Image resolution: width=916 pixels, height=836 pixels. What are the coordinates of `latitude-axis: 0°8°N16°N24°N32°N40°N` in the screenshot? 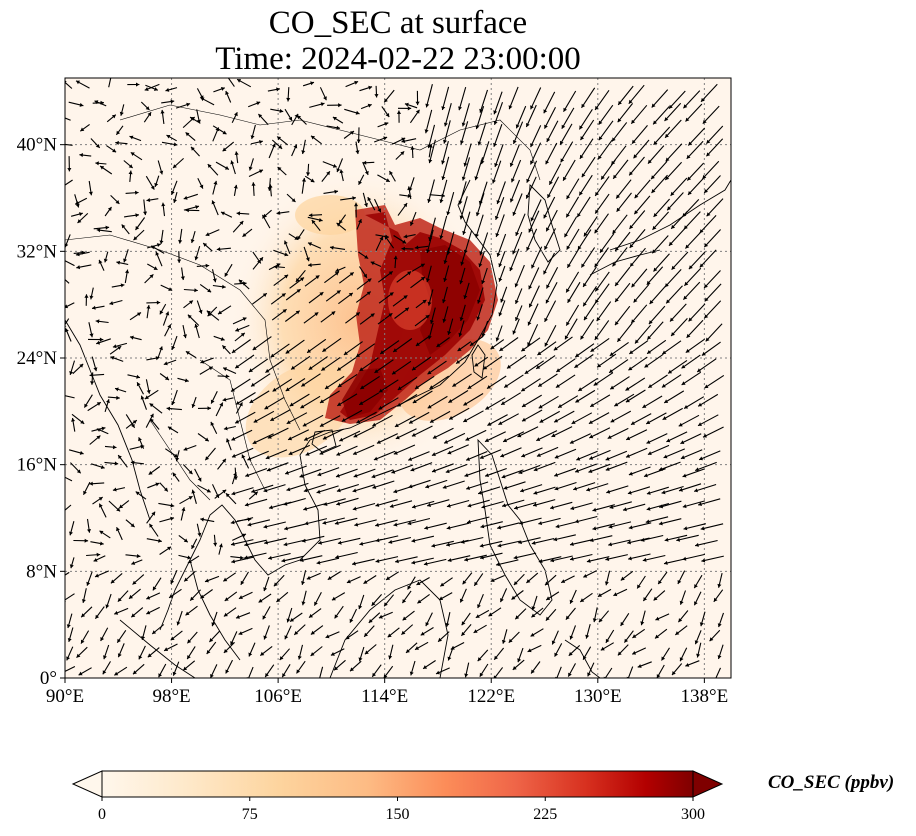 It's located at (41, 412).